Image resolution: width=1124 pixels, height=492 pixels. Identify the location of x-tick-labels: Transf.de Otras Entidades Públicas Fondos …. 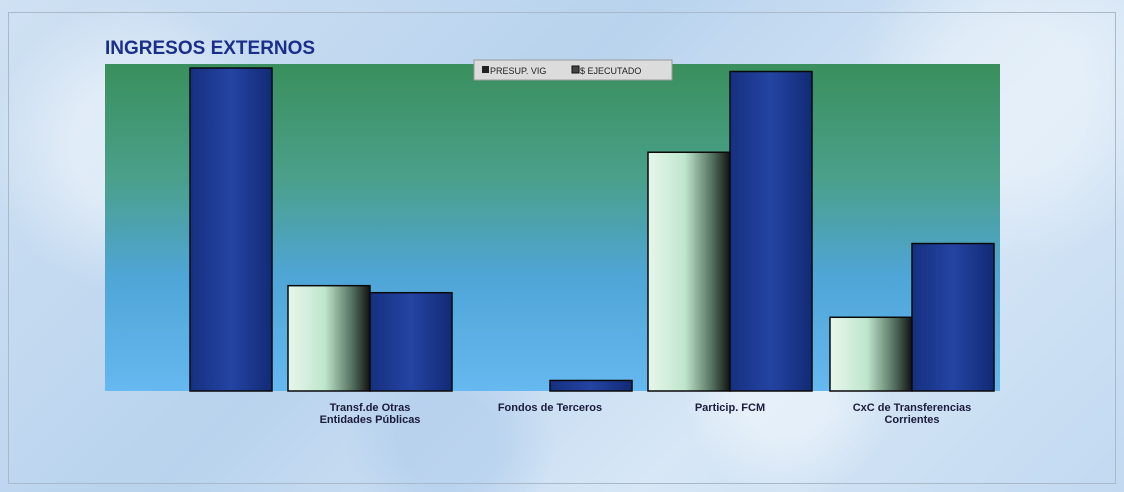
(646, 414).